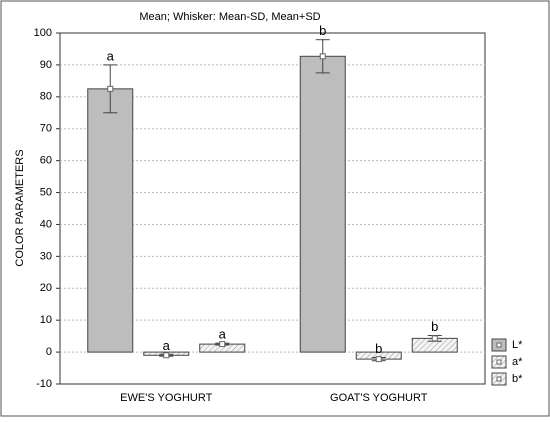 The height and width of the screenshot is (422, 550). Describe the element at coordinates (46, 256) in the screenshot. I see `y-tick-label: 30` at that location.